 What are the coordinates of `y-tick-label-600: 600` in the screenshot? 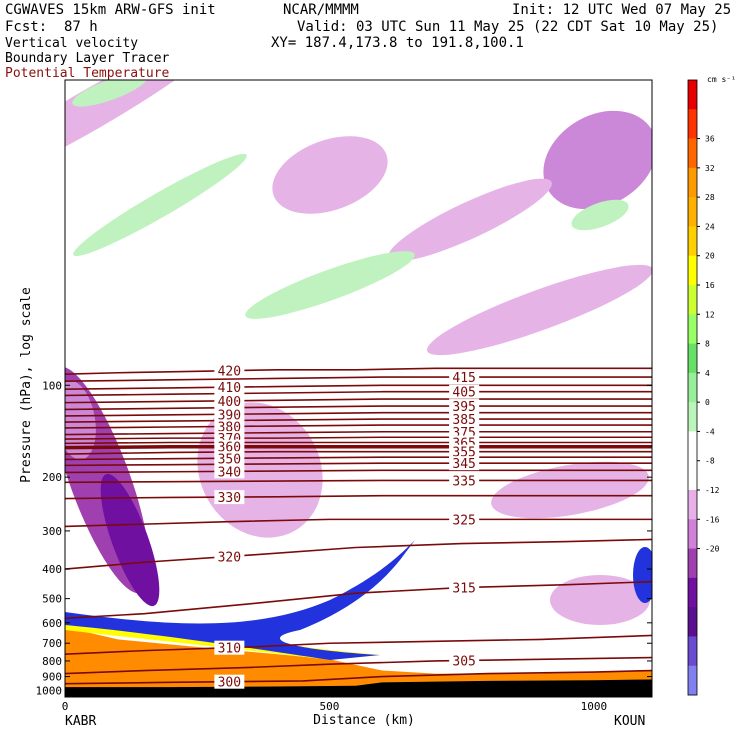 It's located at (52, 623).